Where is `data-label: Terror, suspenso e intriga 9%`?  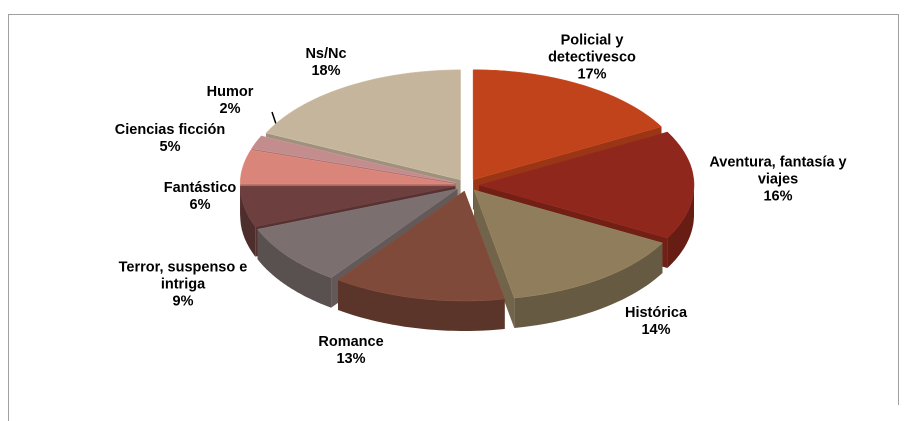
data-label: Terror, suspenso e intriga 9% is located at coordinates (183, 285).